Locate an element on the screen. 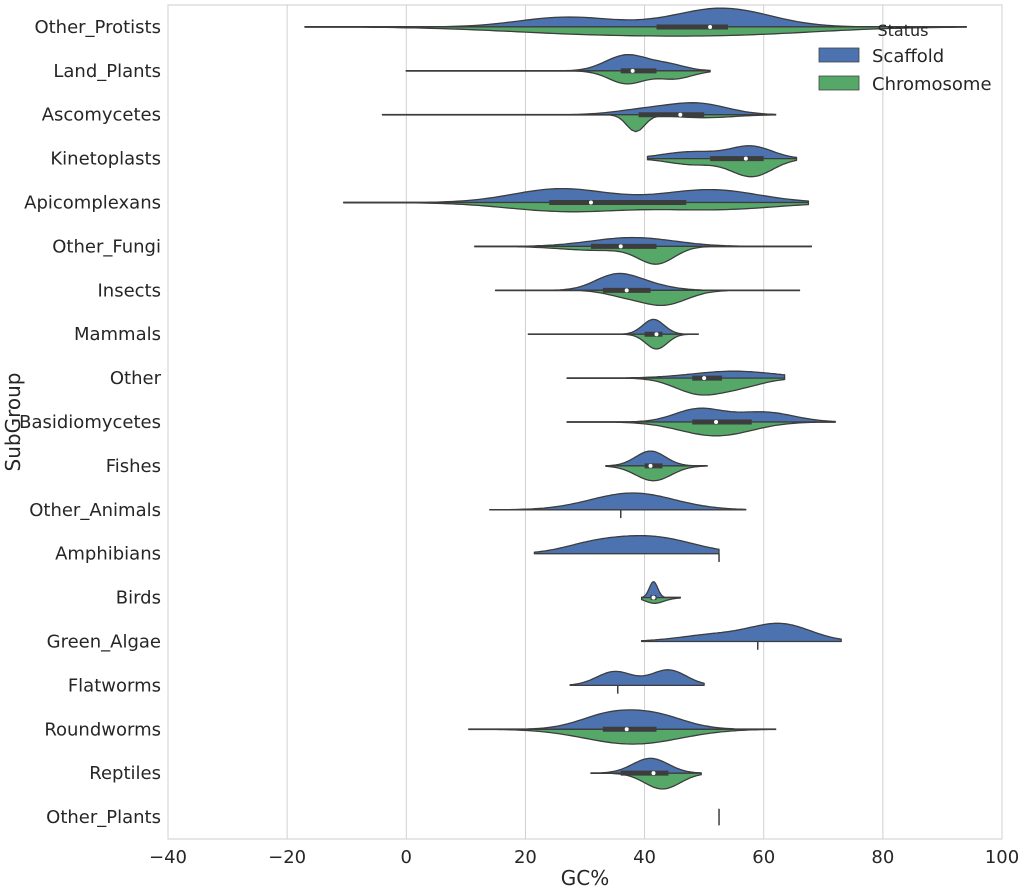 The height and width of the screenshot is (895, 1024). violin-green-algae is located at coordinates (741, 636).